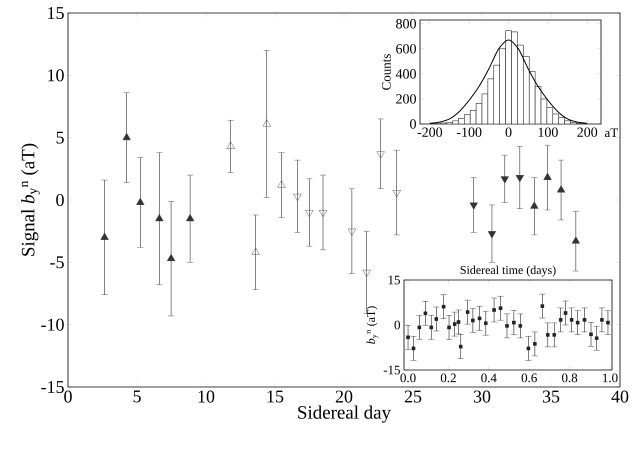 Image resolution: width=639 pixels, height=454 pixels. Describe the element at coordinates (611, 133) in the screenshot. I see `x-axis-title: aT` at that location.